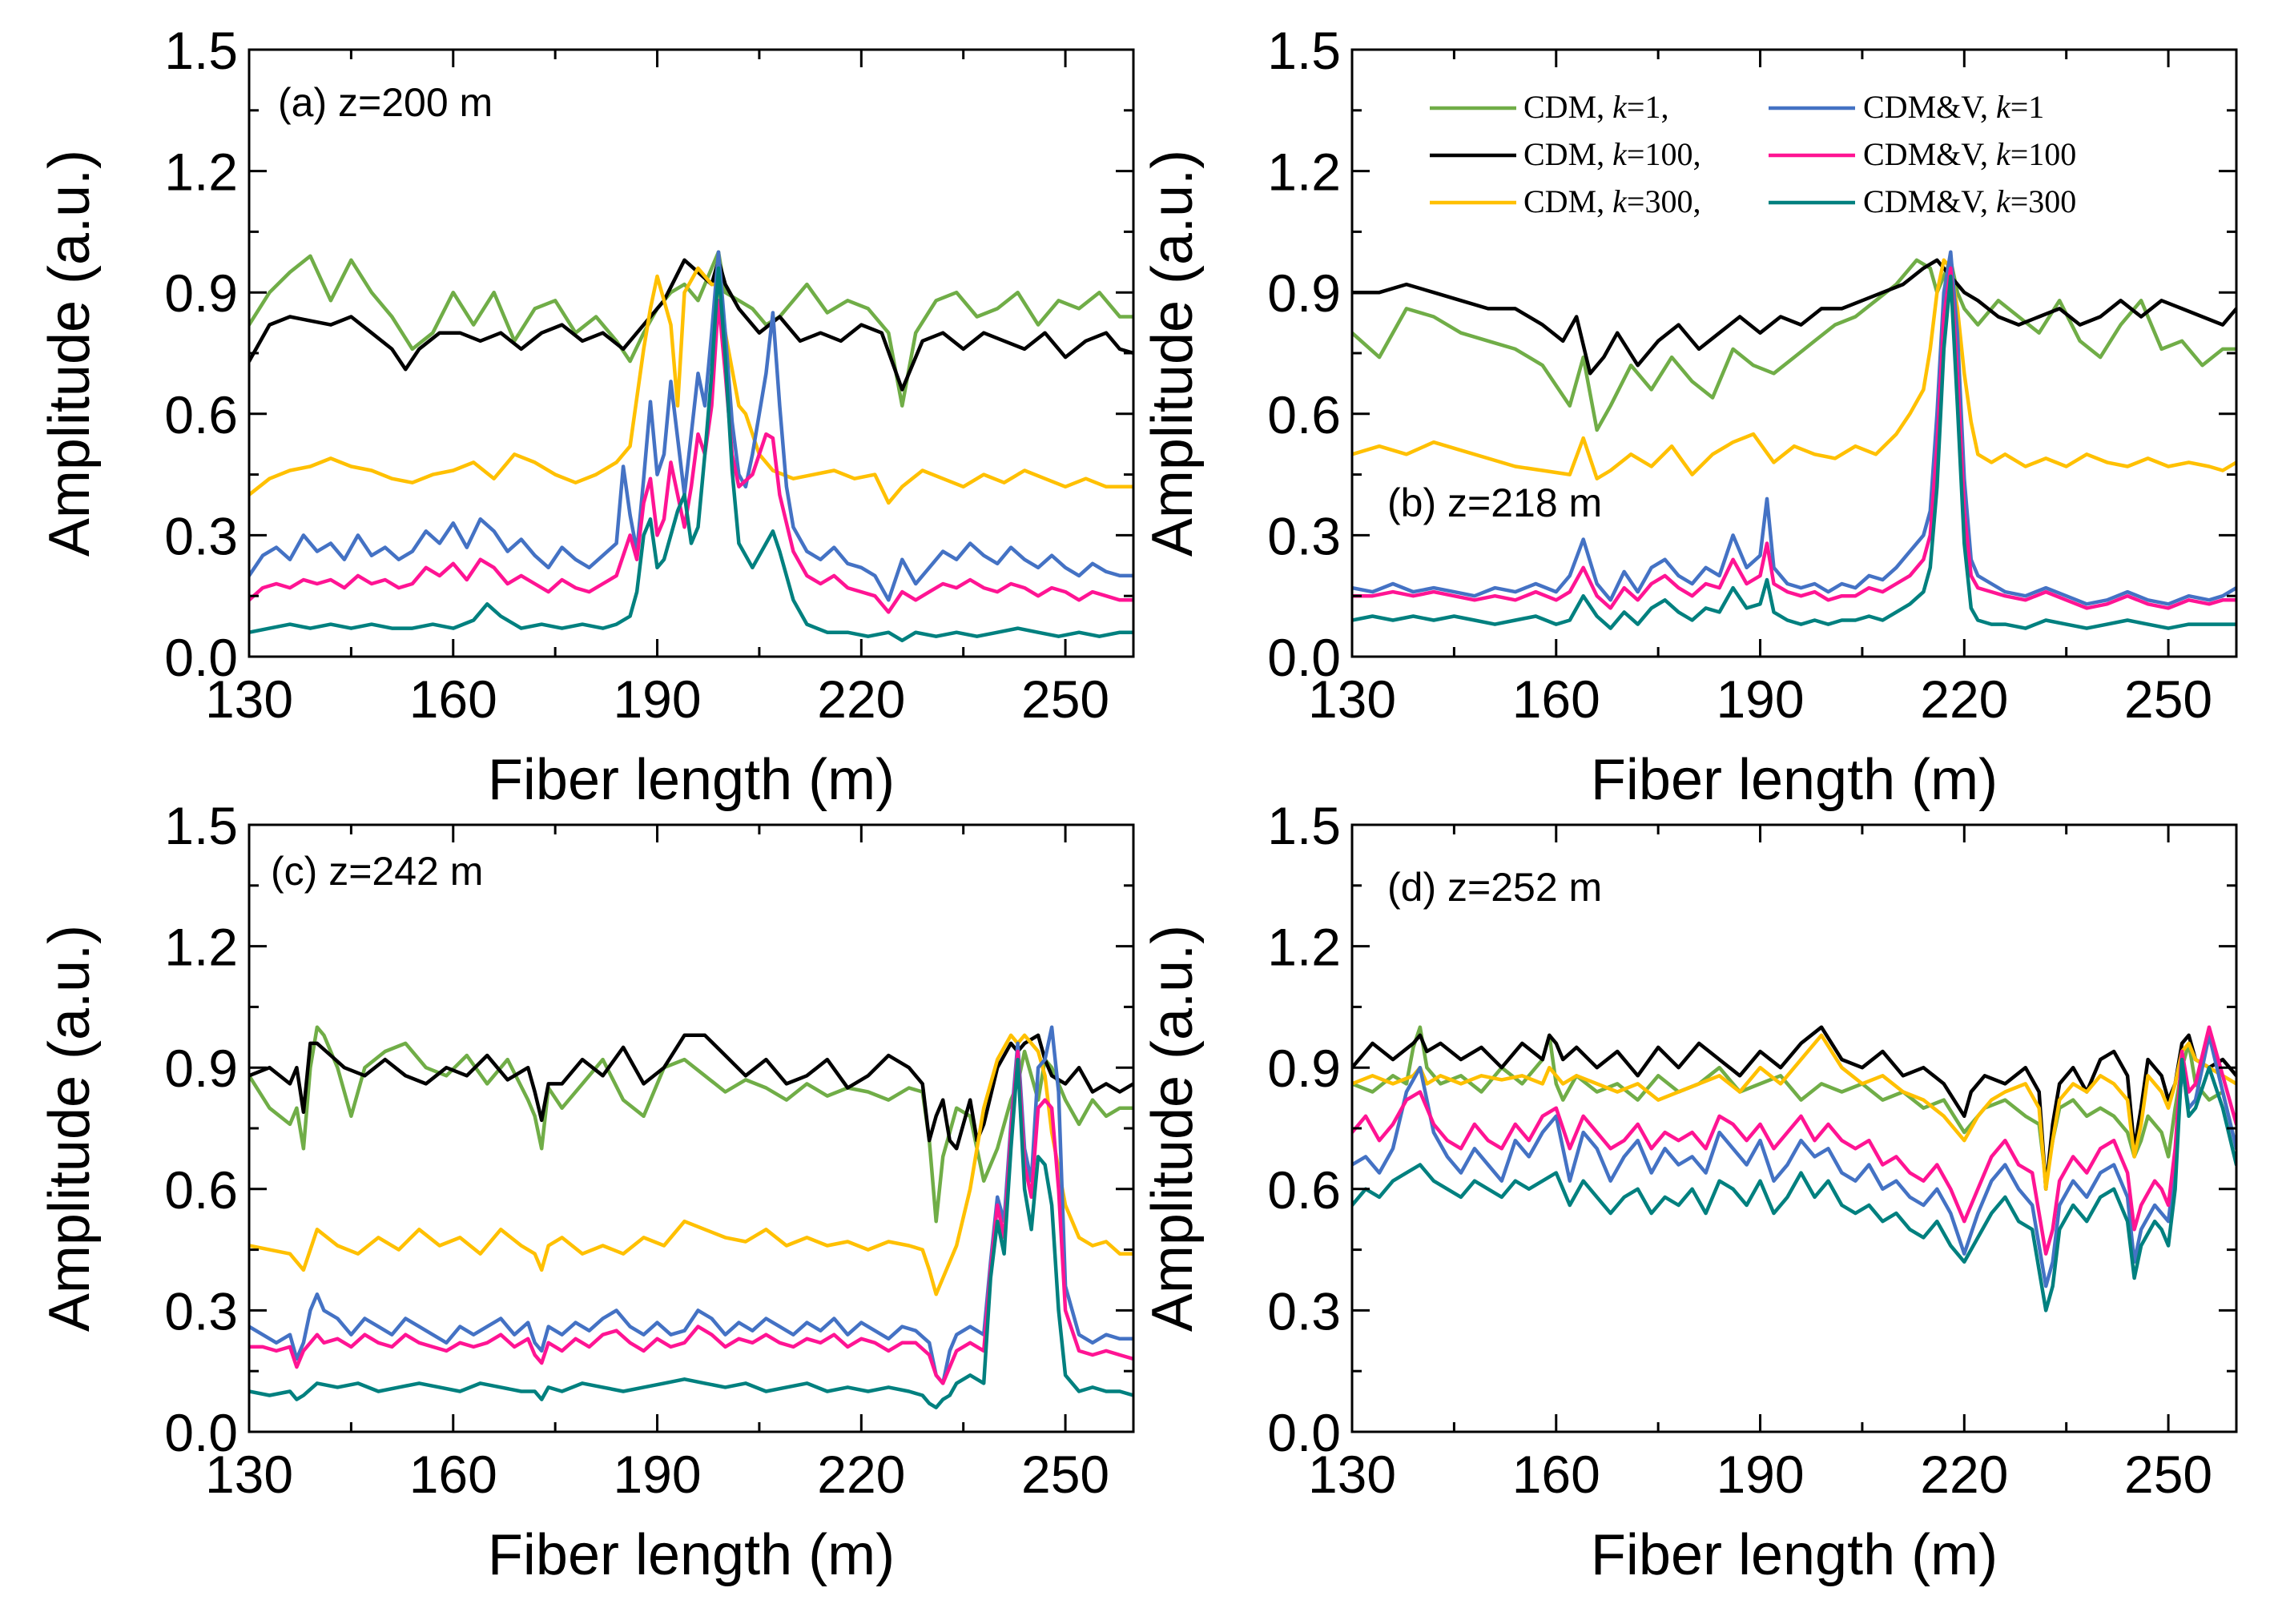 This screenshot has width=2270, height=1624. Describe the element at coordinates (1304, 535) in the screenshot. I see `y-tick-label-b: 0.3` at that location.